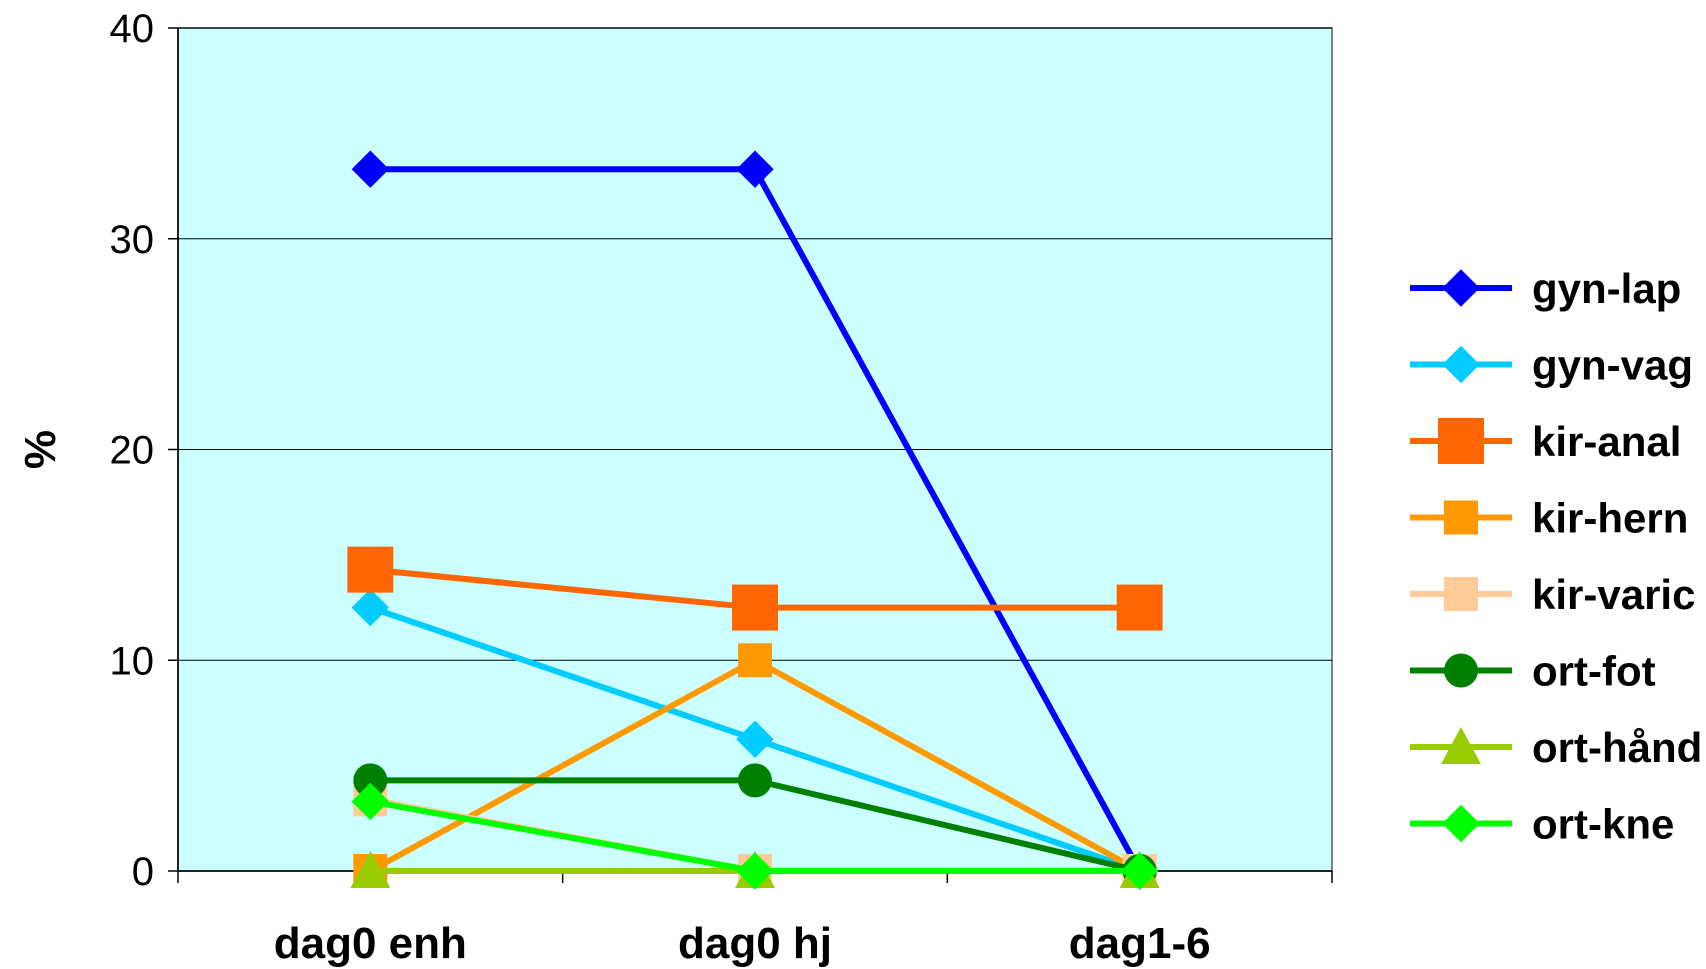  What do you see at coordinates (1612, 365) in the screenshot?
I see `legend-label: gyn-vag` at bounding box center [1612, 365].